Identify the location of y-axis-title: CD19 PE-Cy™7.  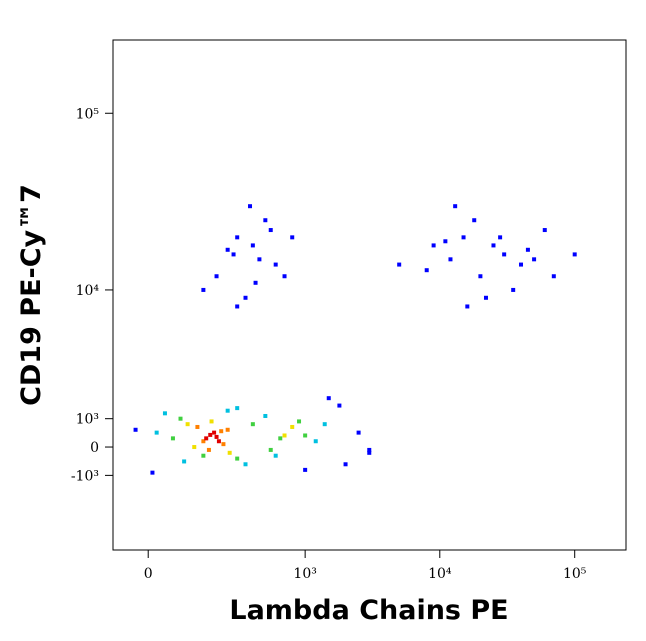
(31, 295).